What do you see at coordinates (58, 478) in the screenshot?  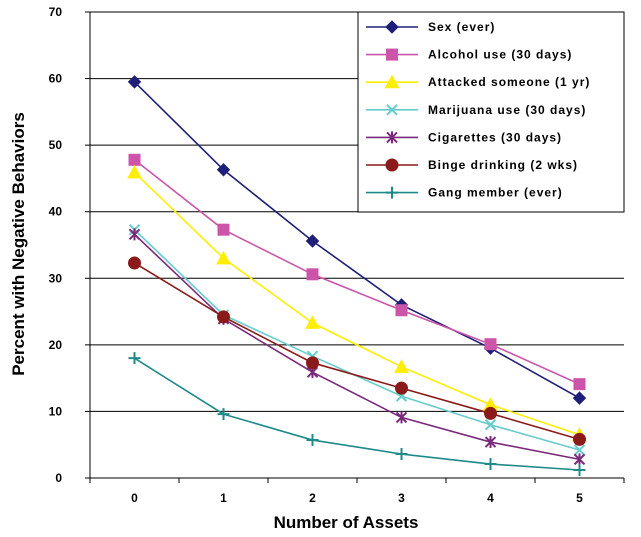 I see `y-tick-label-0: 0` at bounding box center [58, 478].